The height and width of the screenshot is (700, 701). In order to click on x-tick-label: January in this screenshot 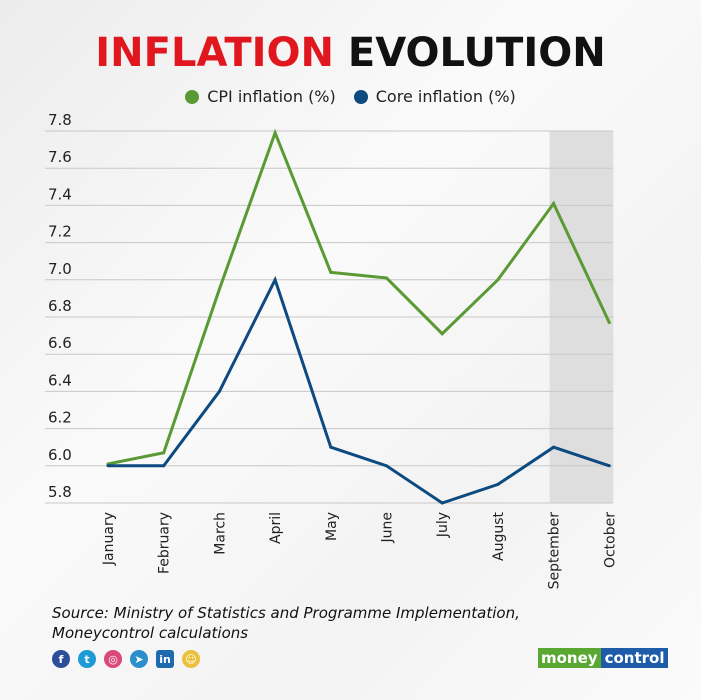, I will do `click(109, 539)`.